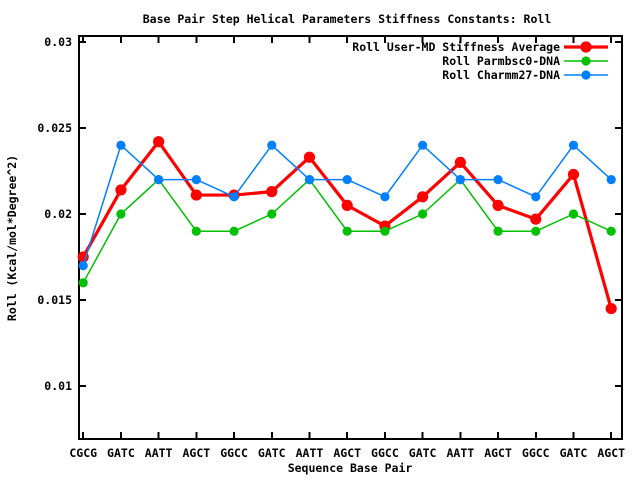  What do you see at coordinates (58, 42) in the screenshot?
I see `y-tick-label: 0.03` at bounding box center [58, 42].